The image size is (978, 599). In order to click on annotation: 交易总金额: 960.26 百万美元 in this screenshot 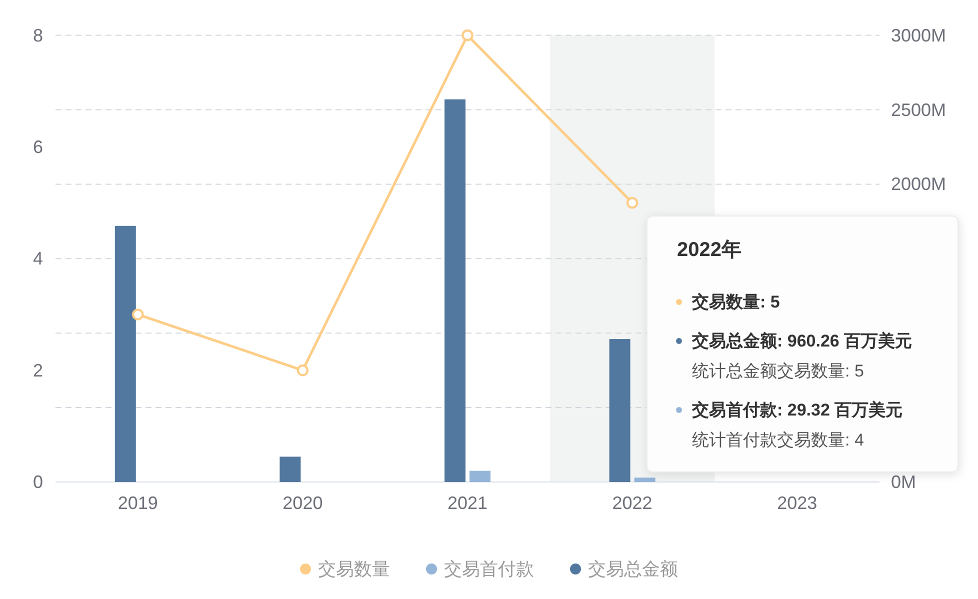, I will do `click(802, 341)`.